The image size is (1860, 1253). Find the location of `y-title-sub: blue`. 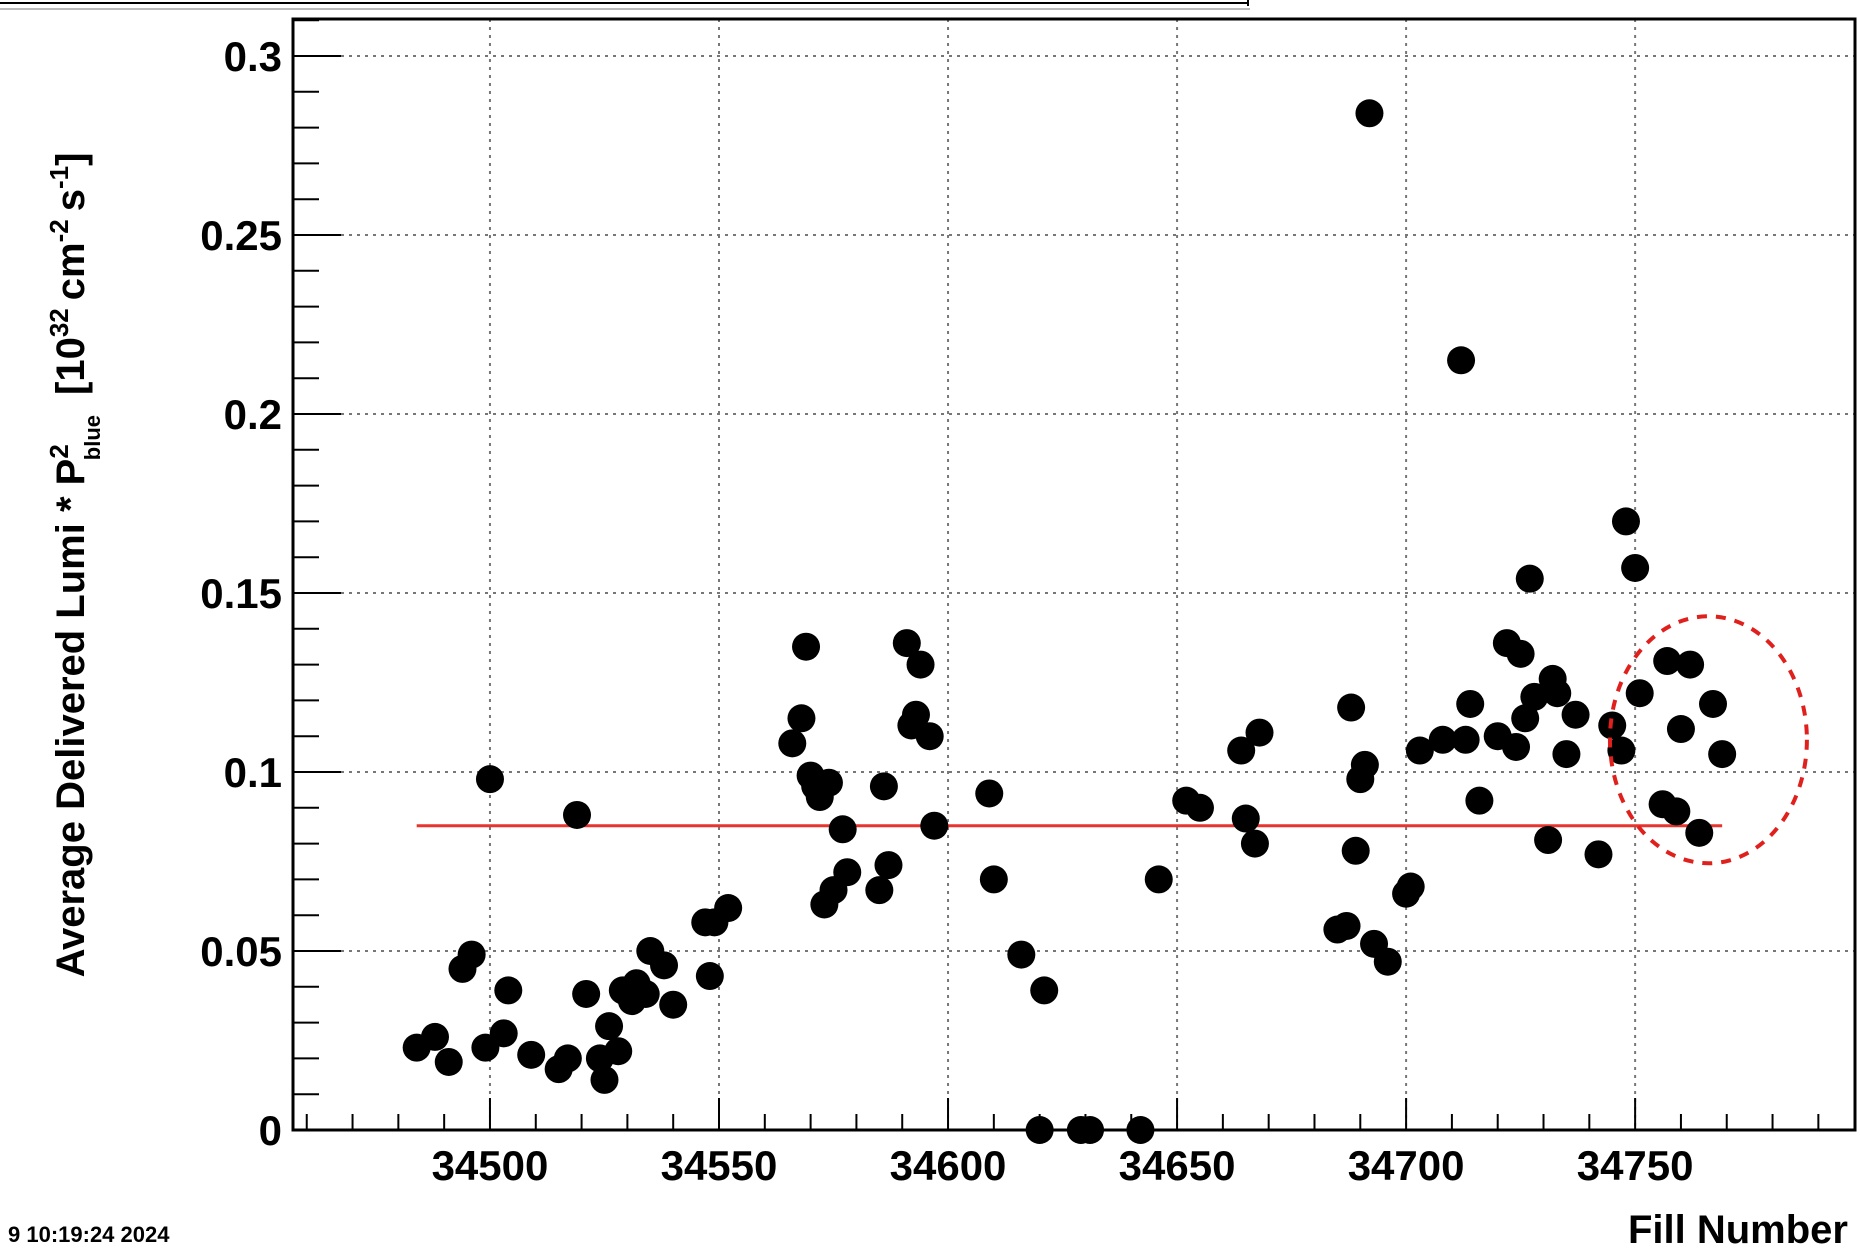

y-title-sub: blue is located at coordinates (92, 437).